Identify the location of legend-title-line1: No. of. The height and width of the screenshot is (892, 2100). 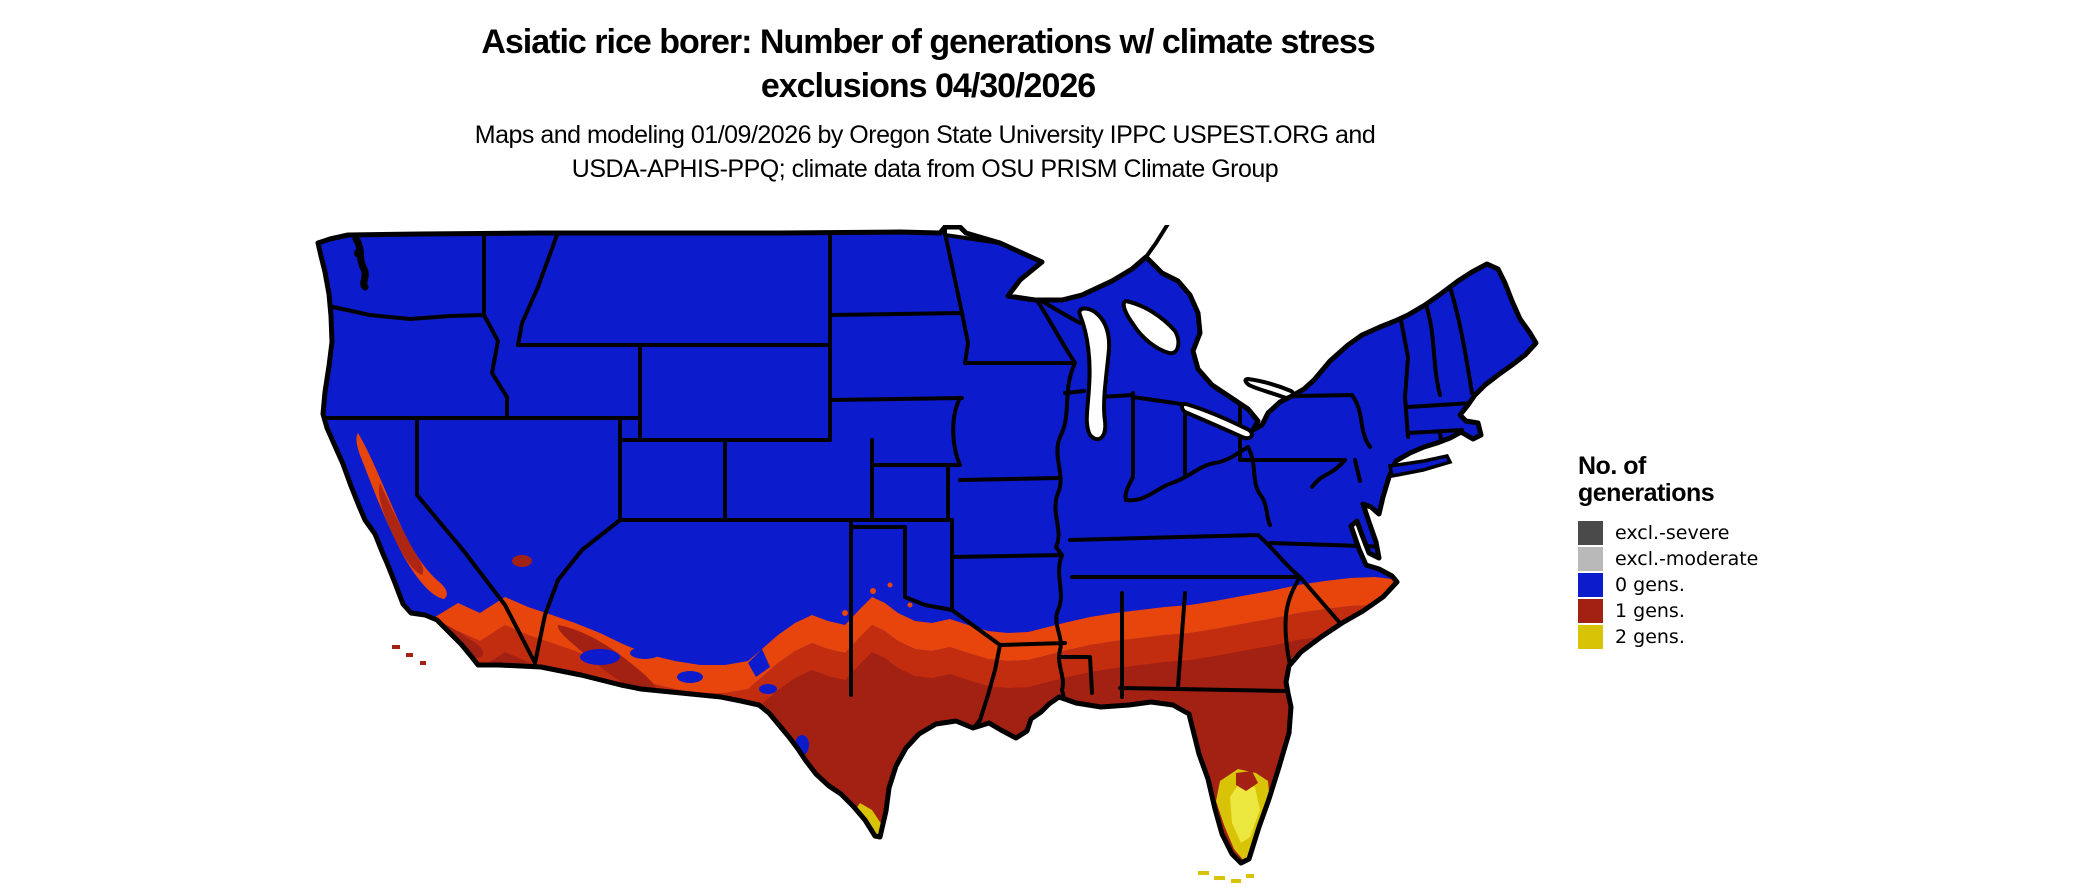
(1612, 466).